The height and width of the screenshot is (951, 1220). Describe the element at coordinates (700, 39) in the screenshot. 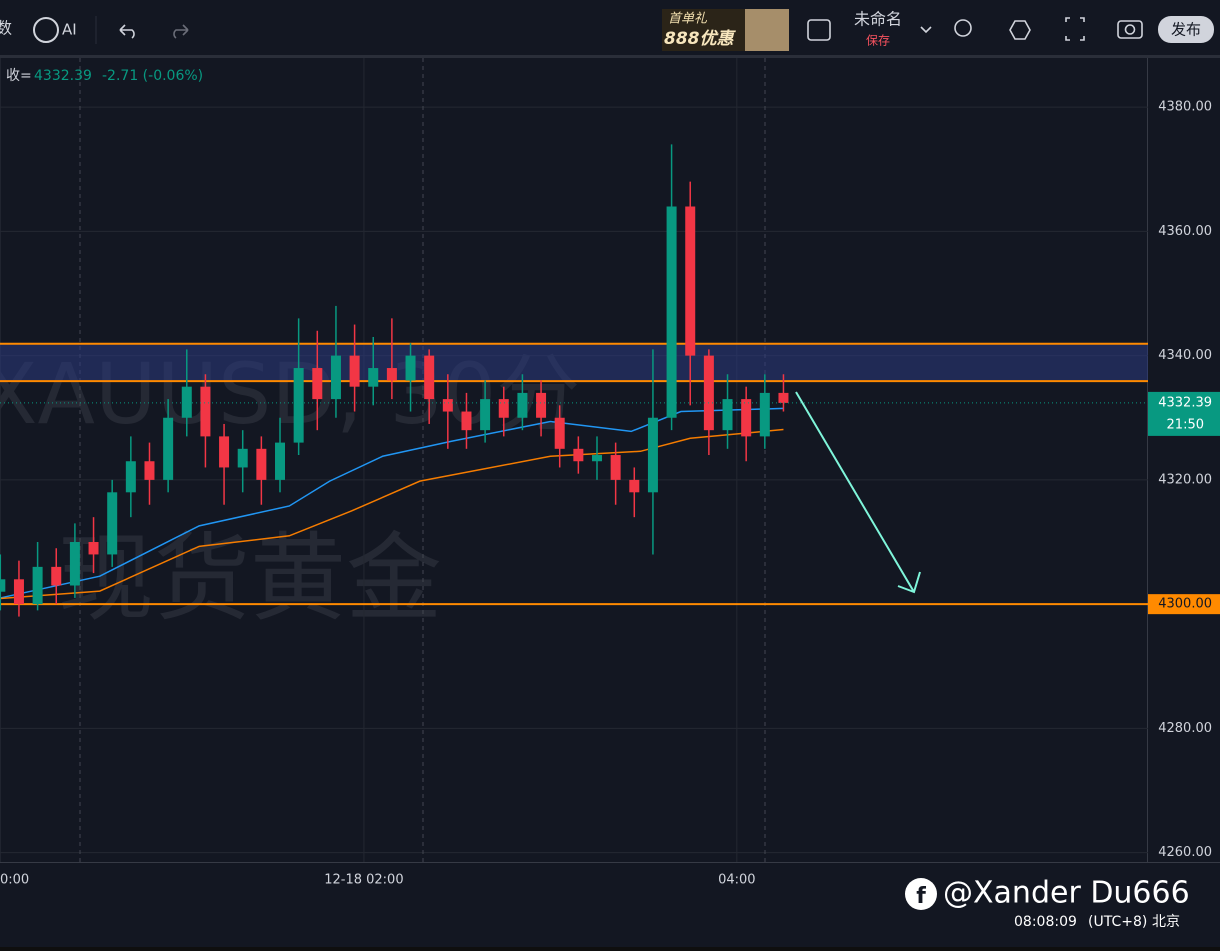

I see `promo-bottom: 888优惠` at that location.